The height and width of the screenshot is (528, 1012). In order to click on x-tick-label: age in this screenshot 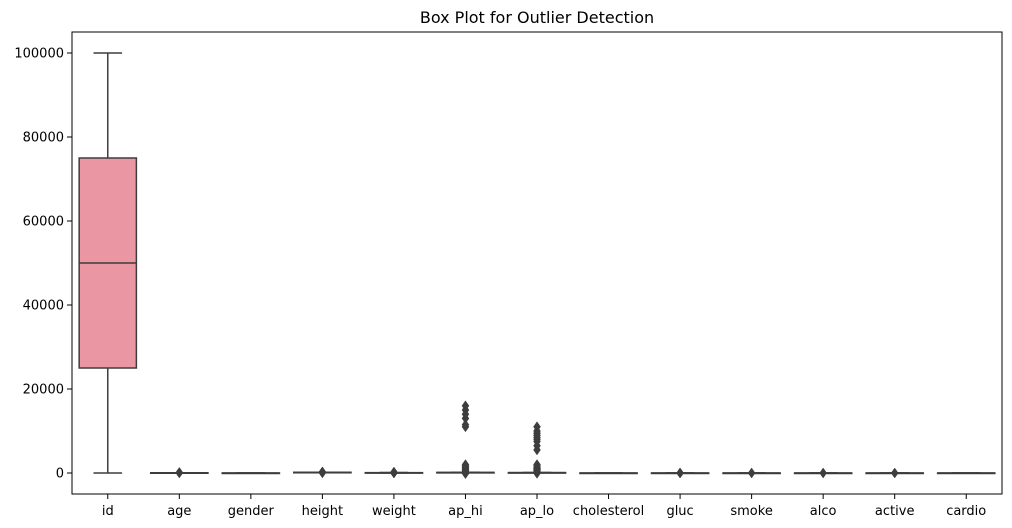, I will do `click(179, 511)`.